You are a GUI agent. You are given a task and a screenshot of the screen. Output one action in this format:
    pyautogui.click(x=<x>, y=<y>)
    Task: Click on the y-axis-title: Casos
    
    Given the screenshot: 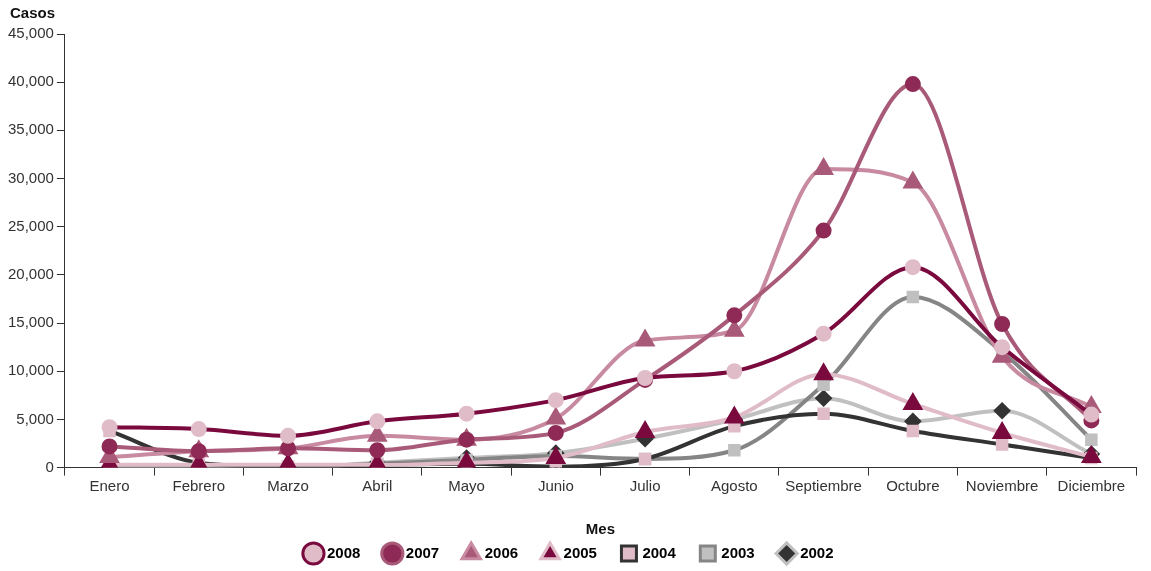 What is the action you would take?
    pyautogui.click(x=33, y=12)
    